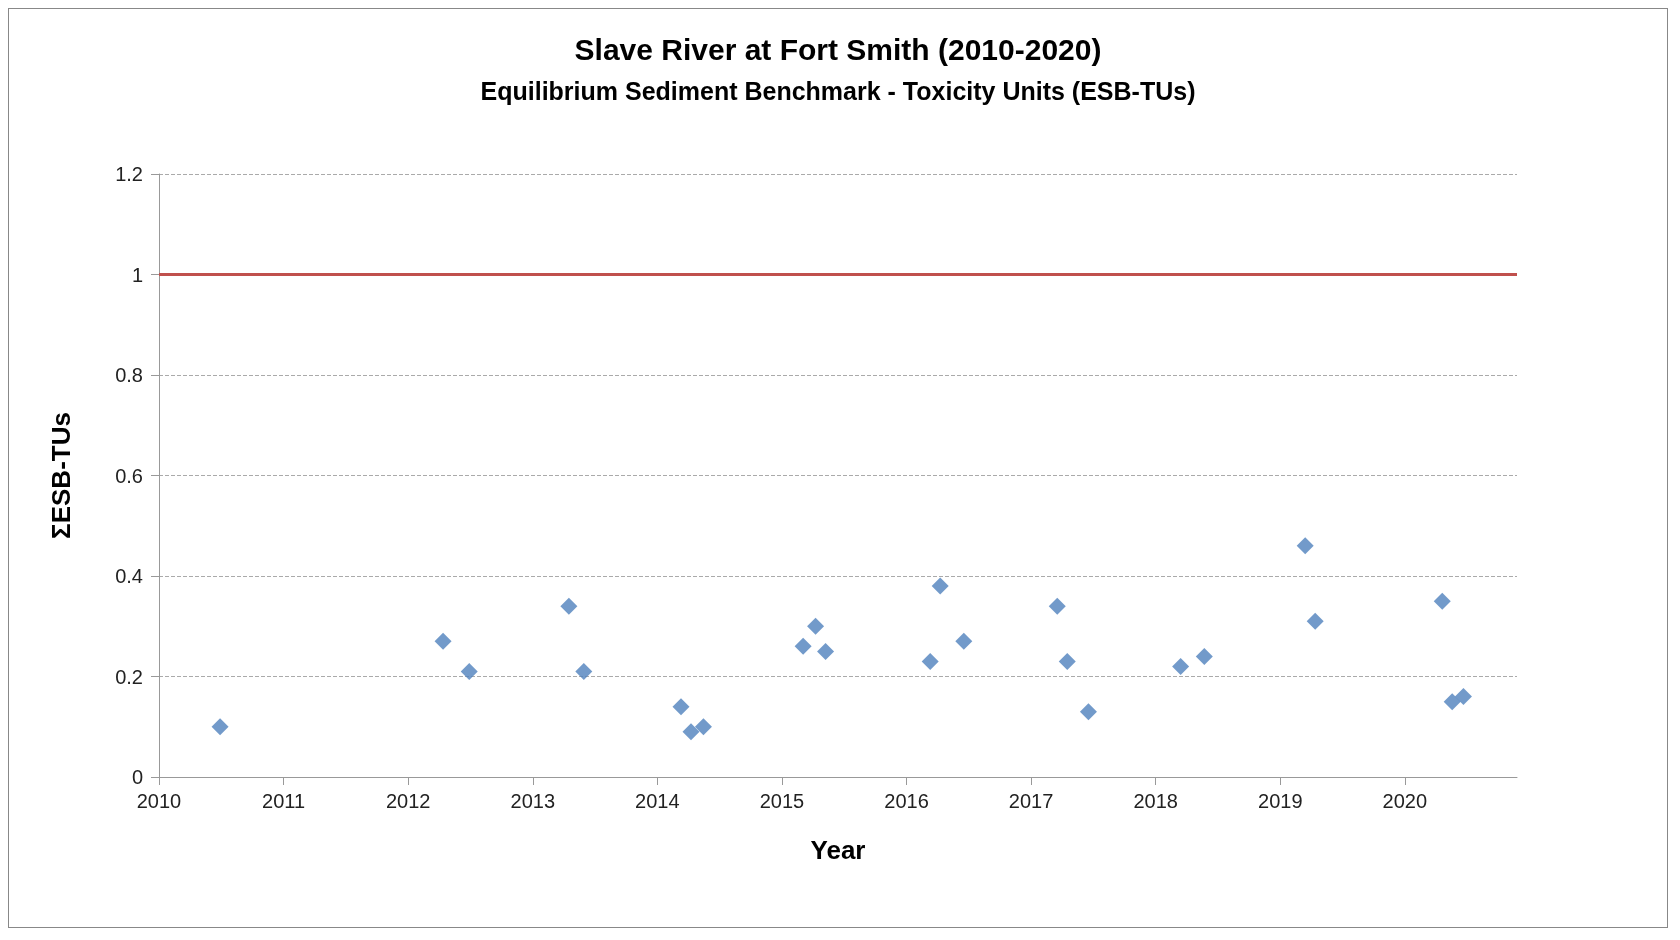 The image size is (1680, 940). I want to click on x-tick-label: 2016, so click(906, 801).